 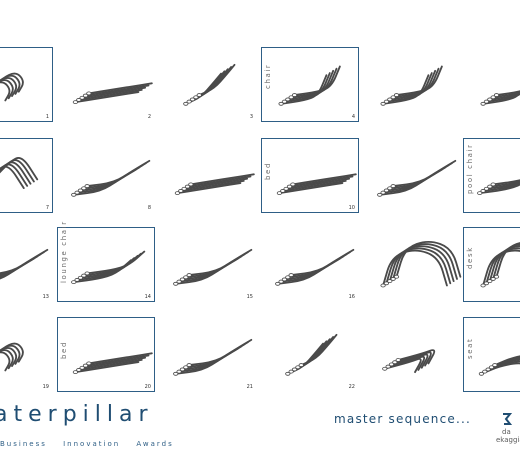 I want to click on panel-label: chair, so click(x=268, y=76).